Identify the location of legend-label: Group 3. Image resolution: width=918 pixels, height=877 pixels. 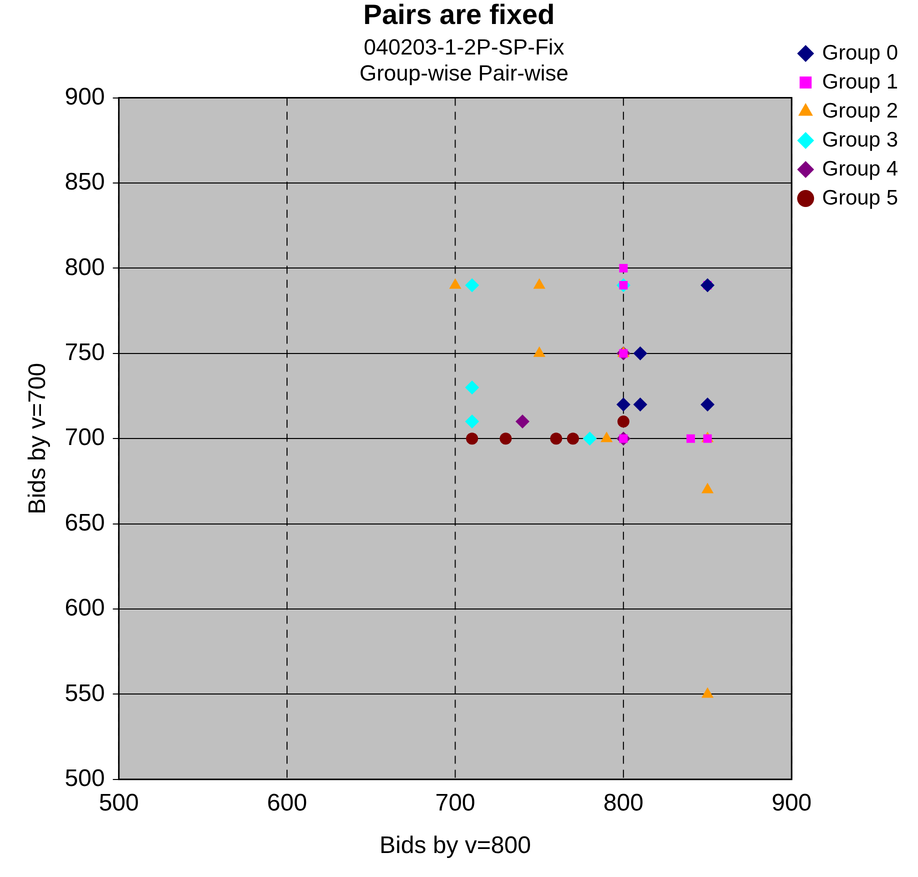
(860, 140).